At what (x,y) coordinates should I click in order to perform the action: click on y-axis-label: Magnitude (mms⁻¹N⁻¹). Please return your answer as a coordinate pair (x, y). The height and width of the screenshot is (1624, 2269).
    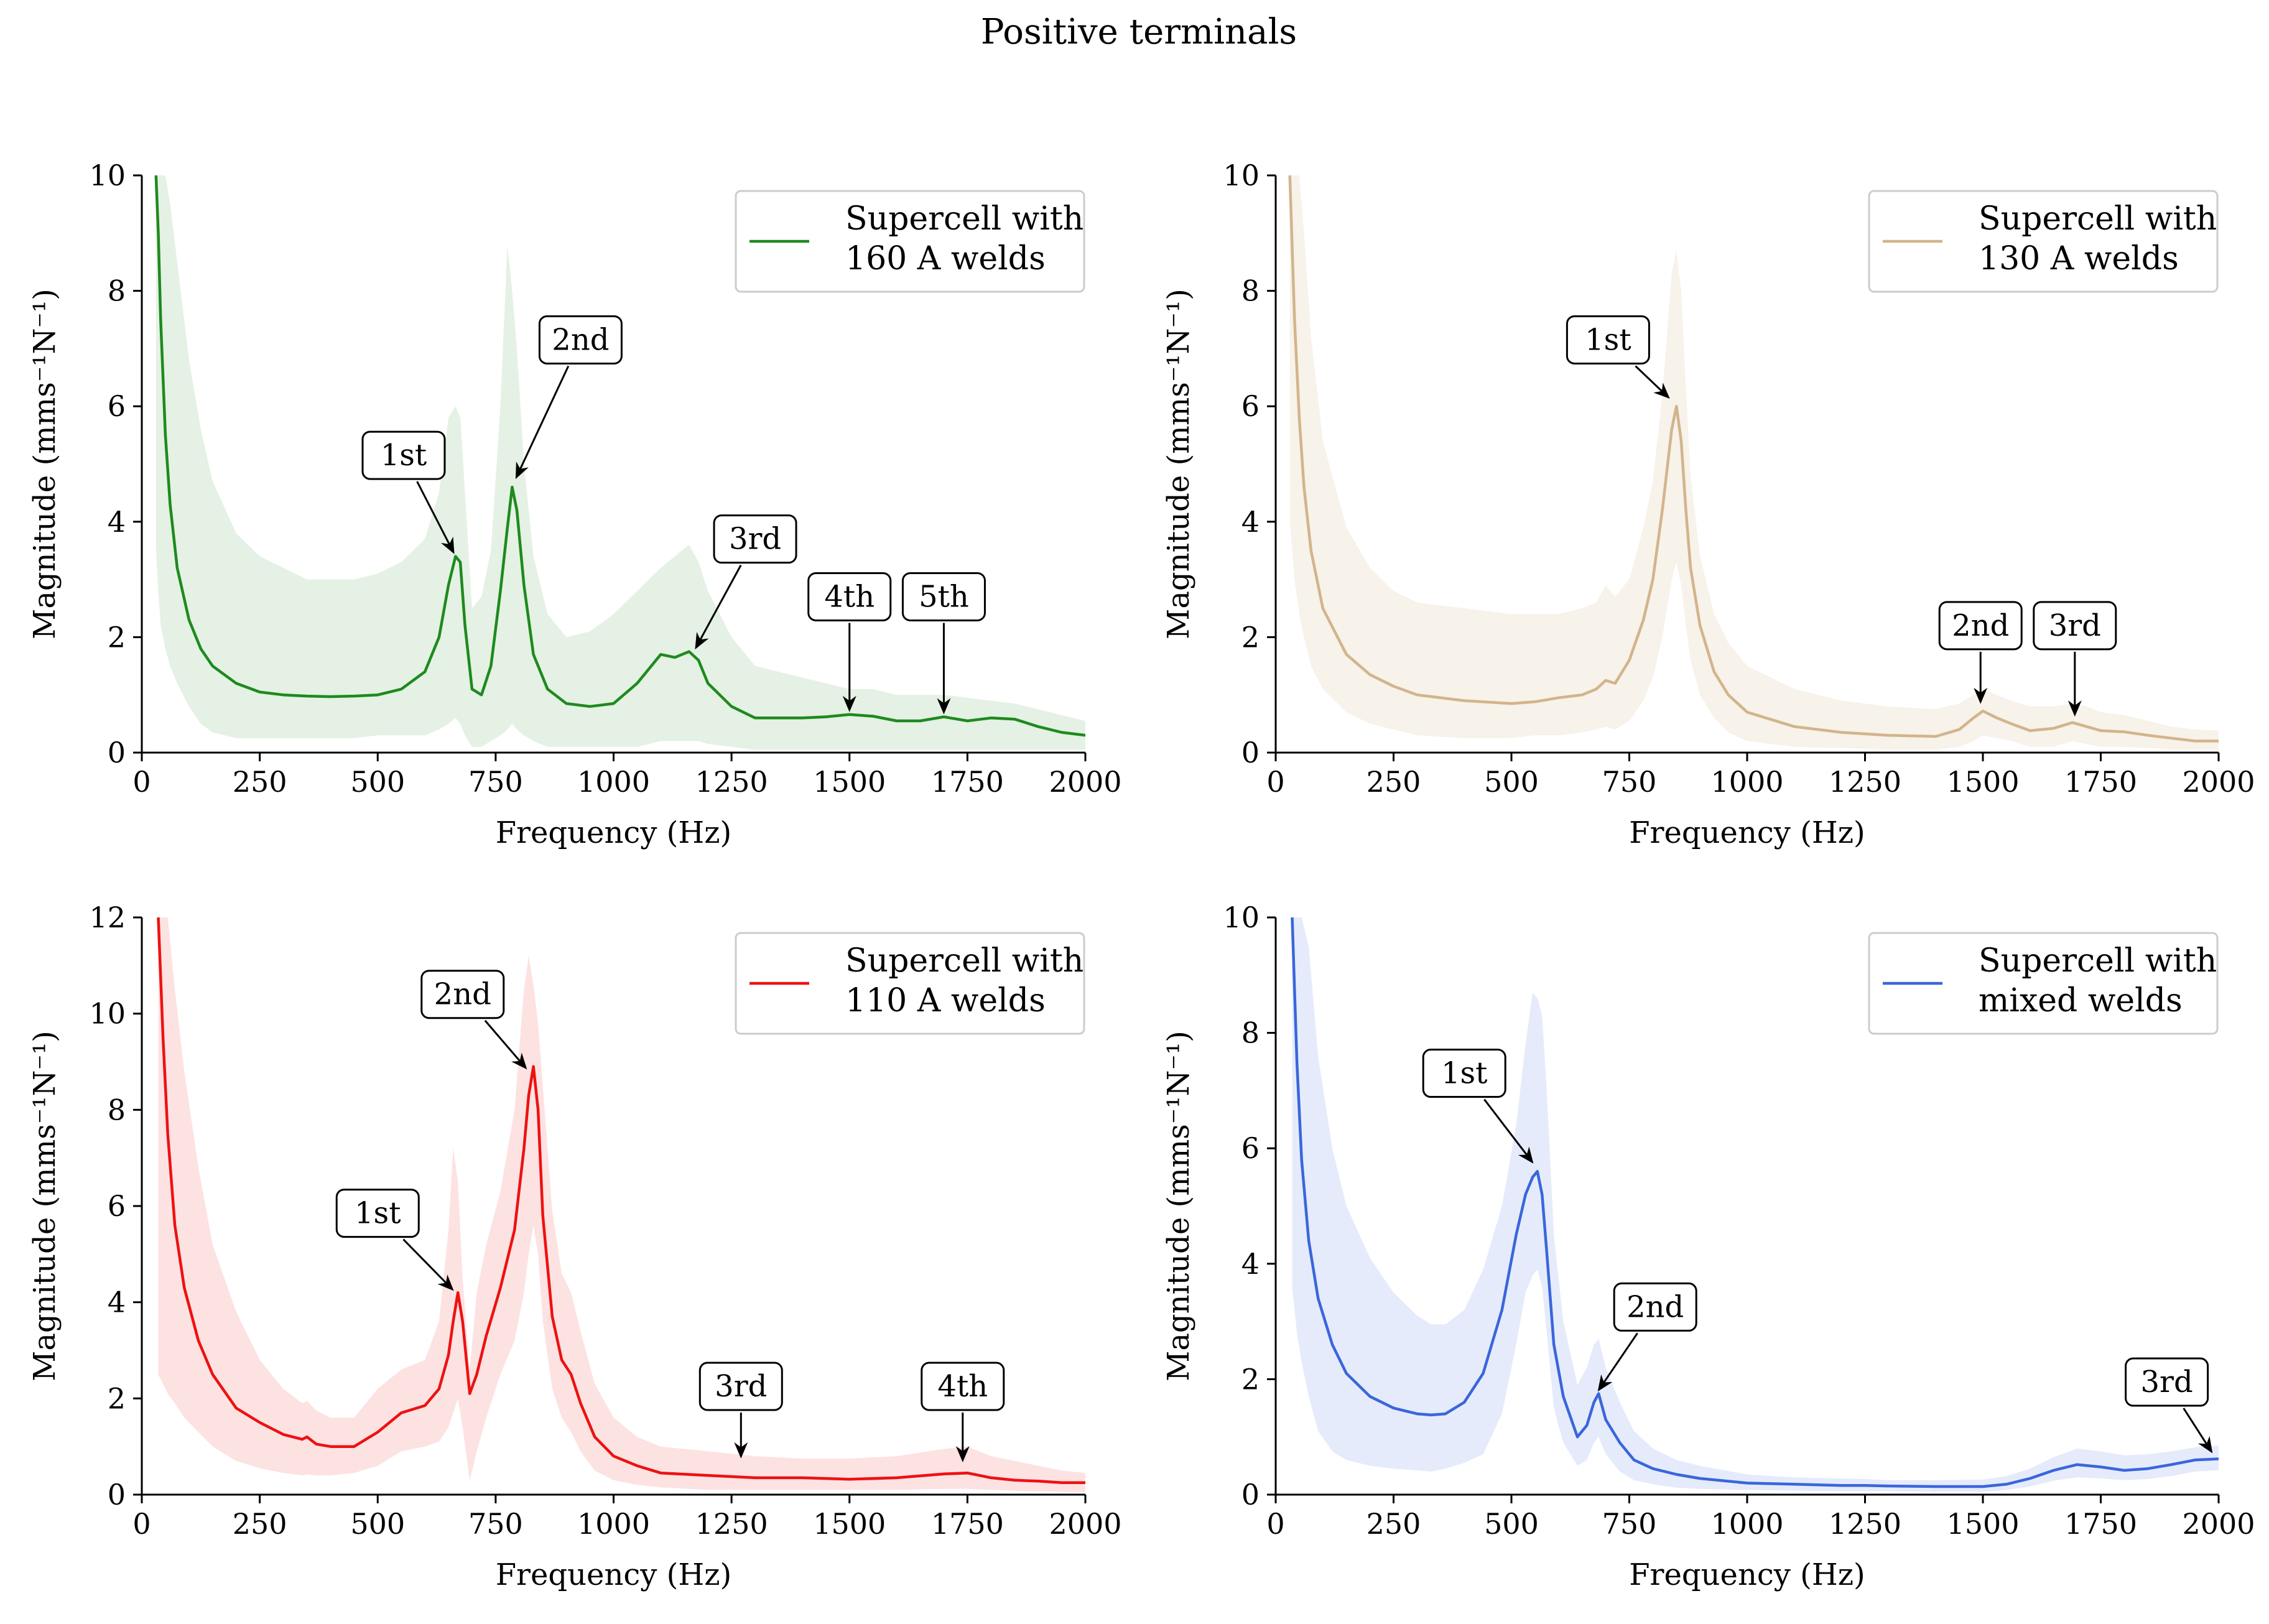
    Looking at the image, I should click on (1178, 1206).